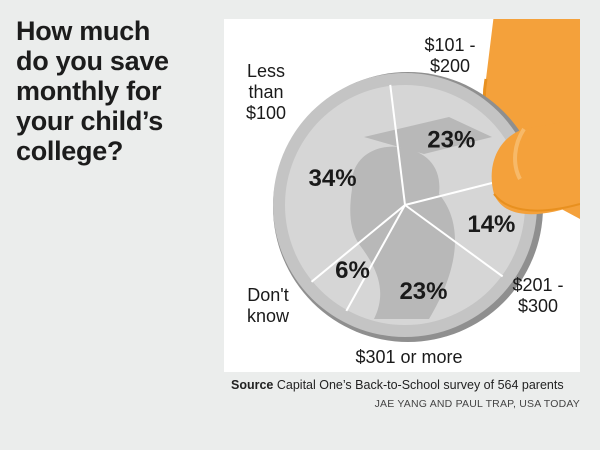 This screenshot has width=600, height=450. I want to click on category-label: $201 -$300, so click(537, 295).